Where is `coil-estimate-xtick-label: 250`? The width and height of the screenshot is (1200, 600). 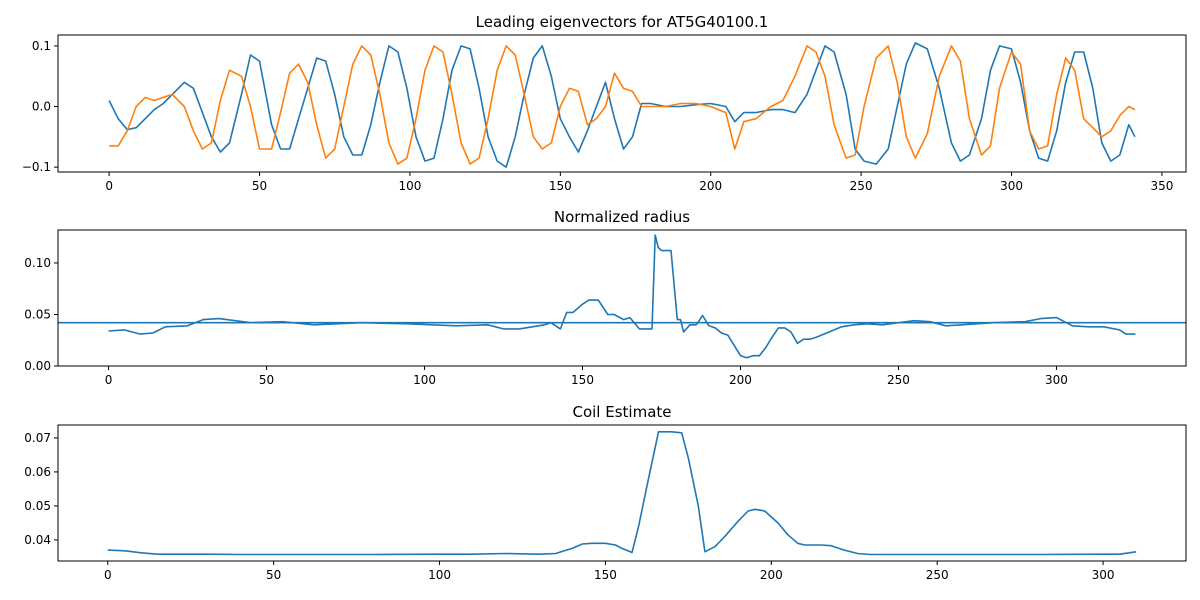 coil-estimate-xtick-label: 250 is located at coordinates (937, 575).